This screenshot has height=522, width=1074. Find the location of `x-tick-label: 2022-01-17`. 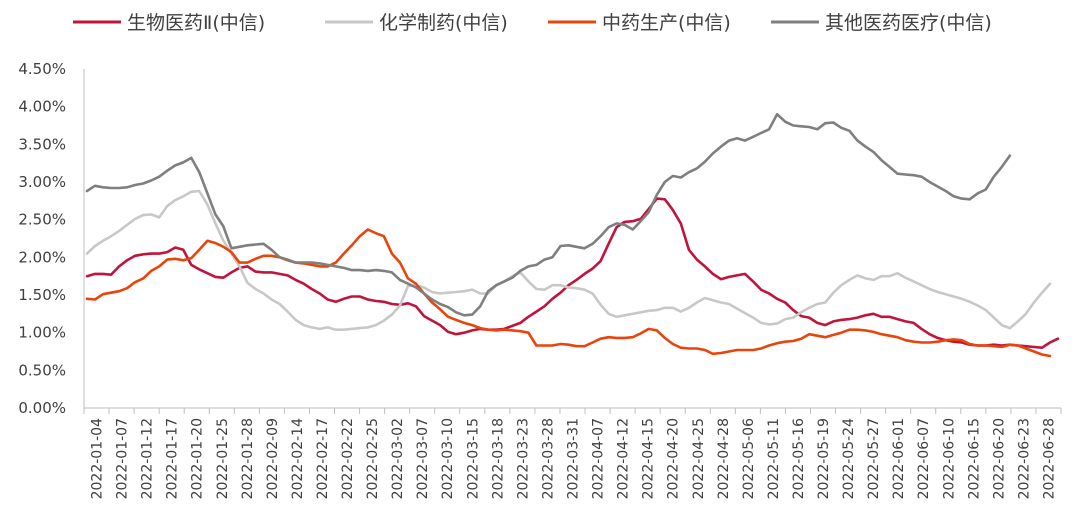

x-tick-label: 2022-01-17 is located at coordinates (173, 458).